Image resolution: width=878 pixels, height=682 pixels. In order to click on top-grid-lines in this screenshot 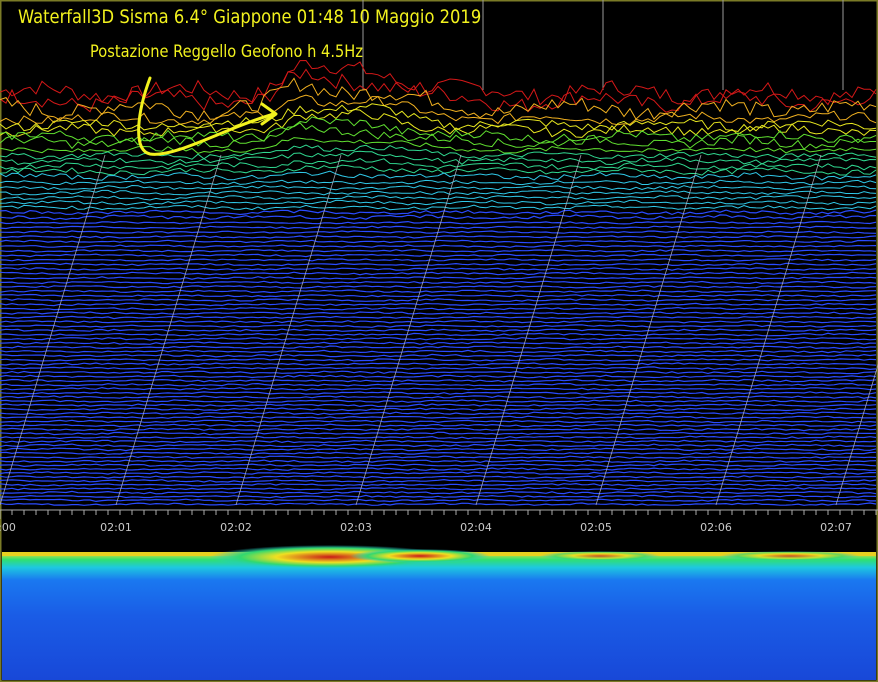, I will do `click(603, 45)`.